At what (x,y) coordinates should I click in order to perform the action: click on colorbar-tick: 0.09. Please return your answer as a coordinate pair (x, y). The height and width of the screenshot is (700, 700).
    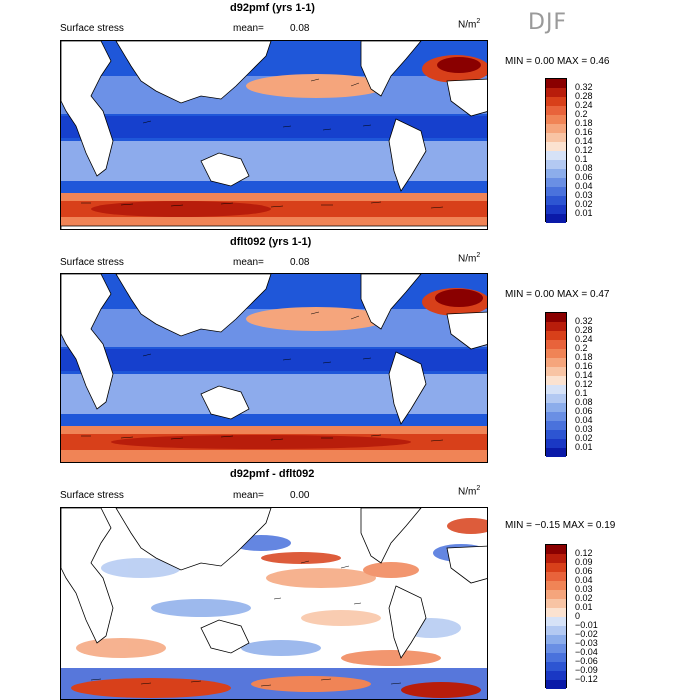
    Looking at the image, I should click on (584, 562).